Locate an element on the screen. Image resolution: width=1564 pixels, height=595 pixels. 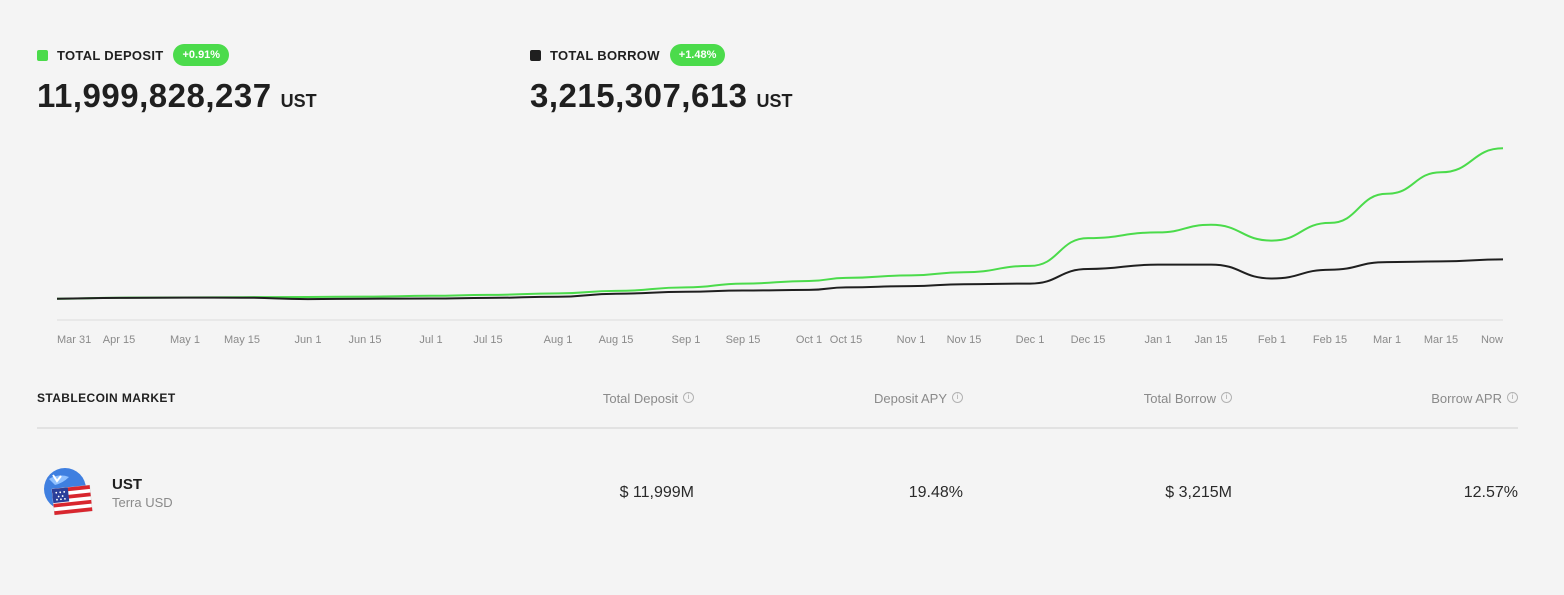
x-tick-label: Apr 15 is located at coordinates (119, 340).